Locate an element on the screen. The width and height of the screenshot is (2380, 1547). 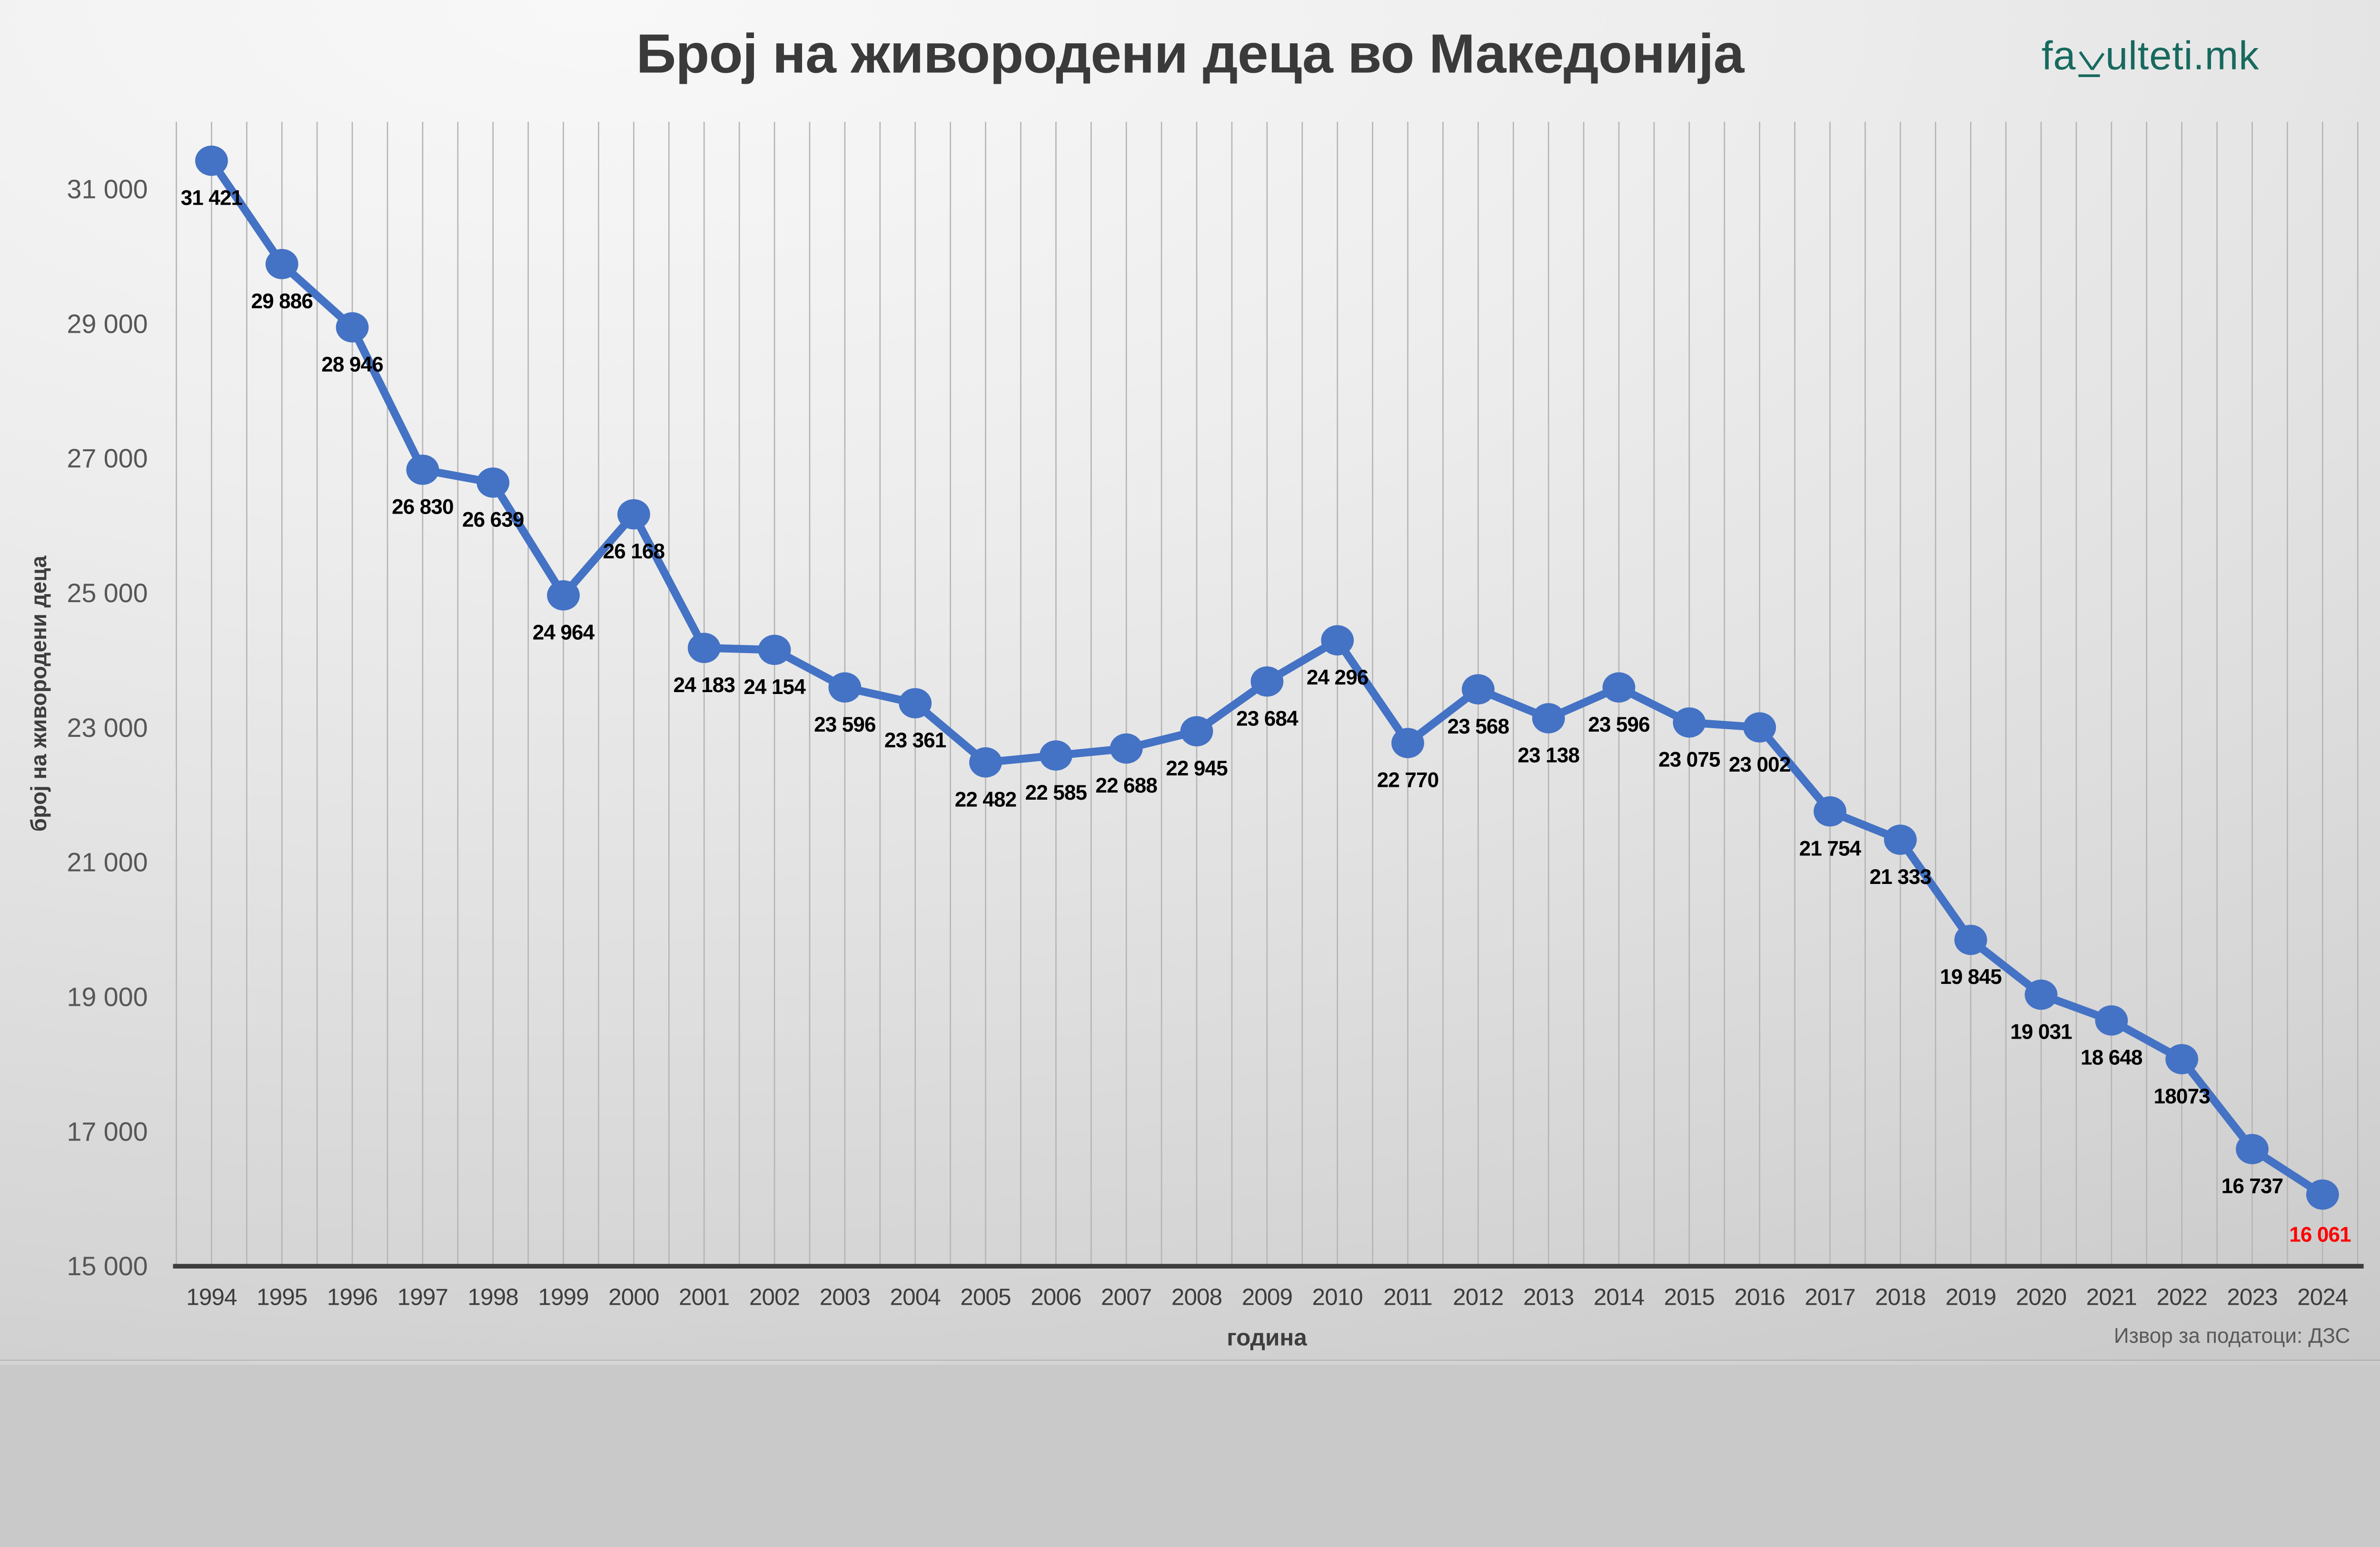
x-tick-label-2004: 2004 is located at coordinates (915, 1297).